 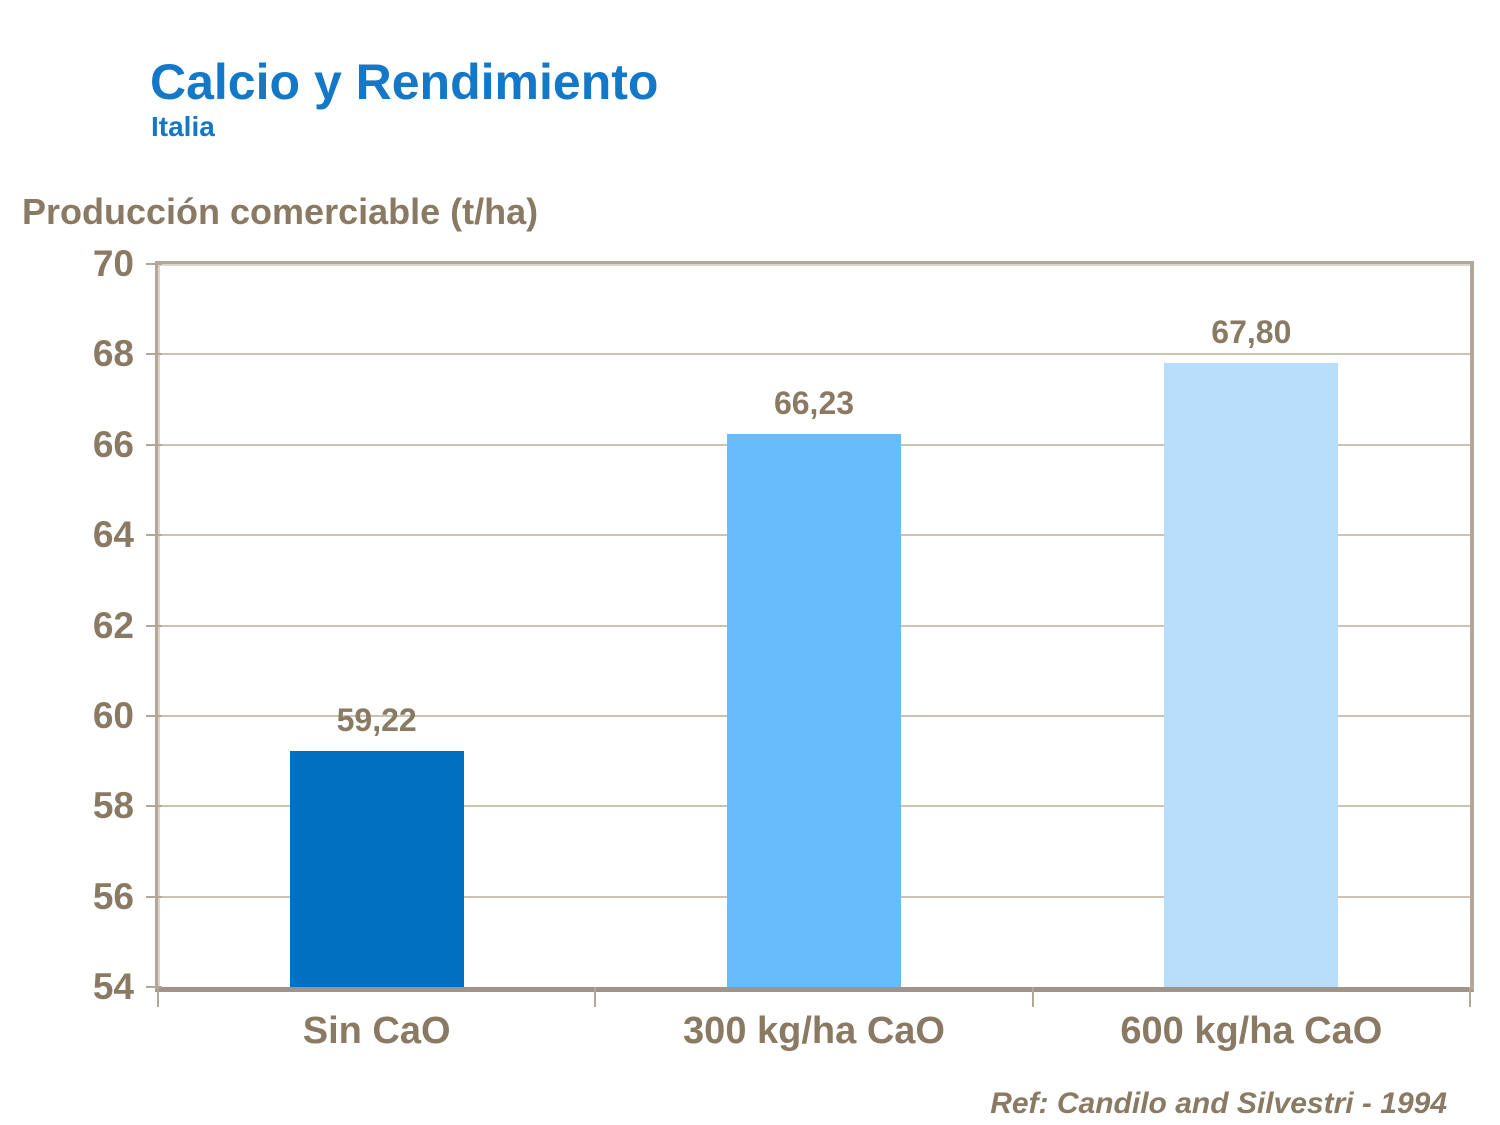 I want to click on y-tick-label: 54, so click(x=113, y=986).